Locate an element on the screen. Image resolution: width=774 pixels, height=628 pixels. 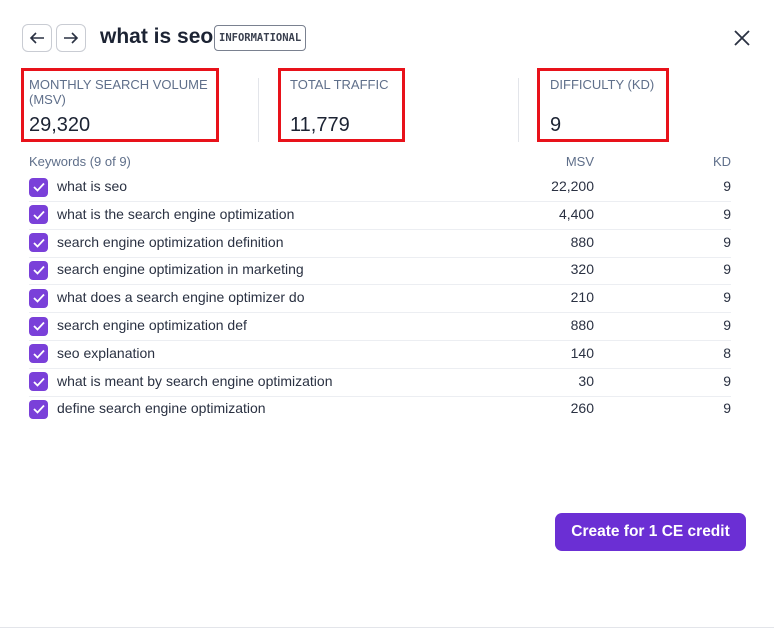
stat-label: MONTHLY SEARCH VOLUME (MSV) is located at coordinates (118, 92).